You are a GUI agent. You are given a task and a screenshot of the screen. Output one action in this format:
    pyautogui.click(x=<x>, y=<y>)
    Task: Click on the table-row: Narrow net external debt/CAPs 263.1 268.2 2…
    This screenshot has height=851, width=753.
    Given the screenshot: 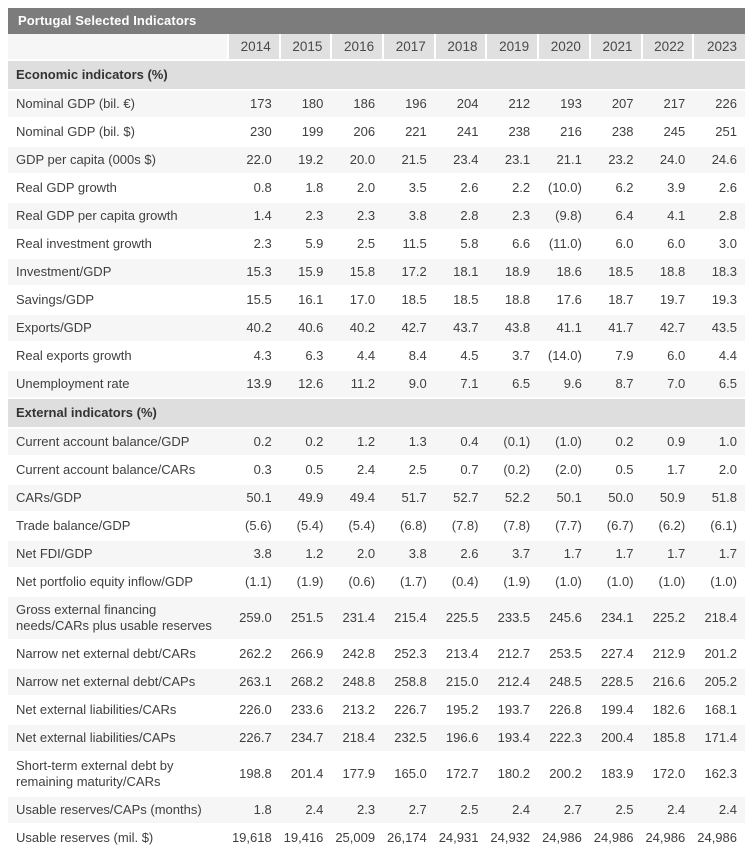 What is the action you would take?
    pyautogui.click(x=376, y=681)
    